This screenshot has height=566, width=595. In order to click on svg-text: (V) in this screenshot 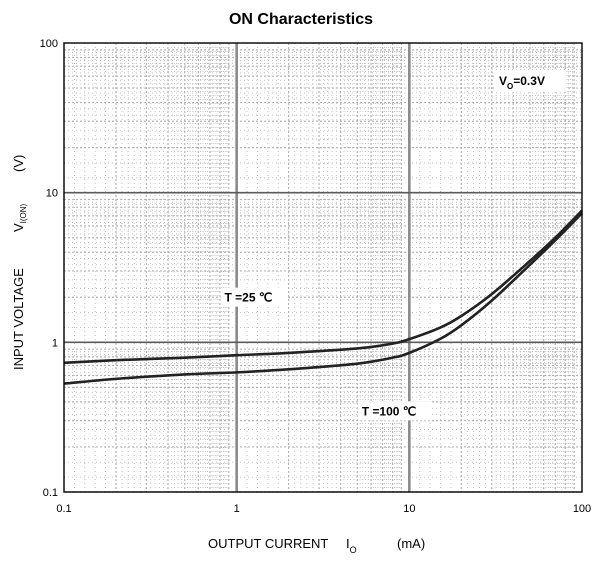, I will do `click(18, 163)`.